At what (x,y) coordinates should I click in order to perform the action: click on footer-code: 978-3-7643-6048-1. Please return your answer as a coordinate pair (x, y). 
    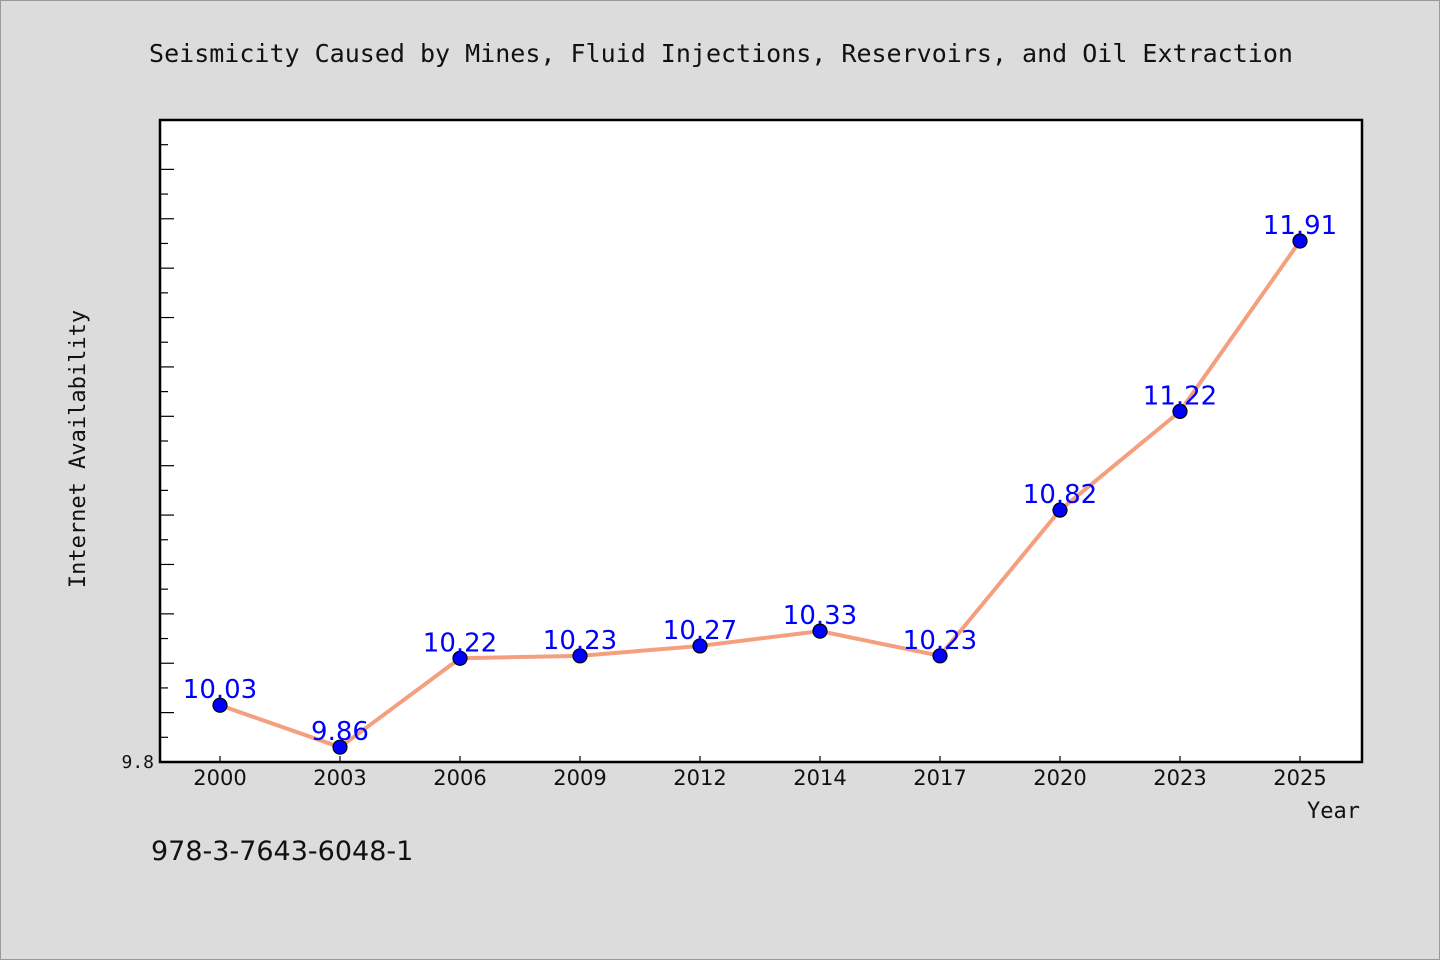
    Looking at the image, I should click on (282, 851).